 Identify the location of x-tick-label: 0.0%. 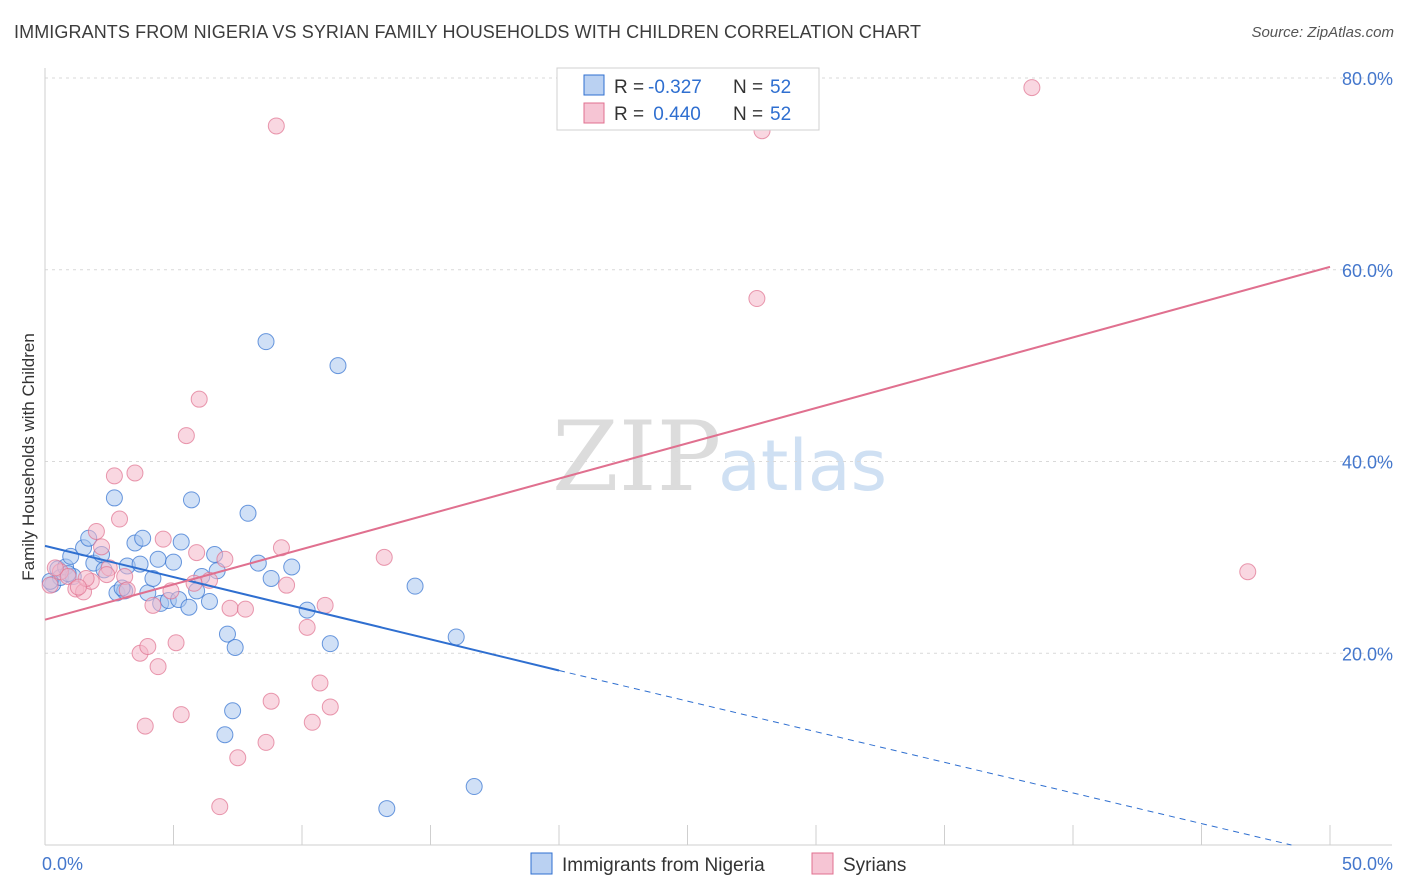
(62, 864).